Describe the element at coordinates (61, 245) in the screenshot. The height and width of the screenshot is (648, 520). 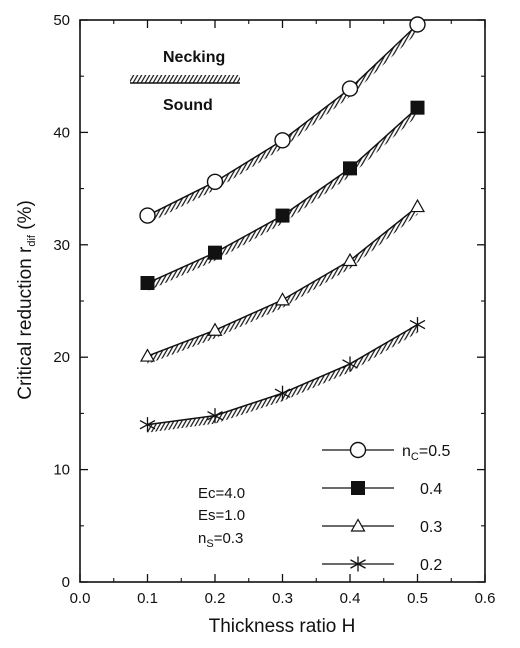
I see `y-tick-label: 30` at that location.